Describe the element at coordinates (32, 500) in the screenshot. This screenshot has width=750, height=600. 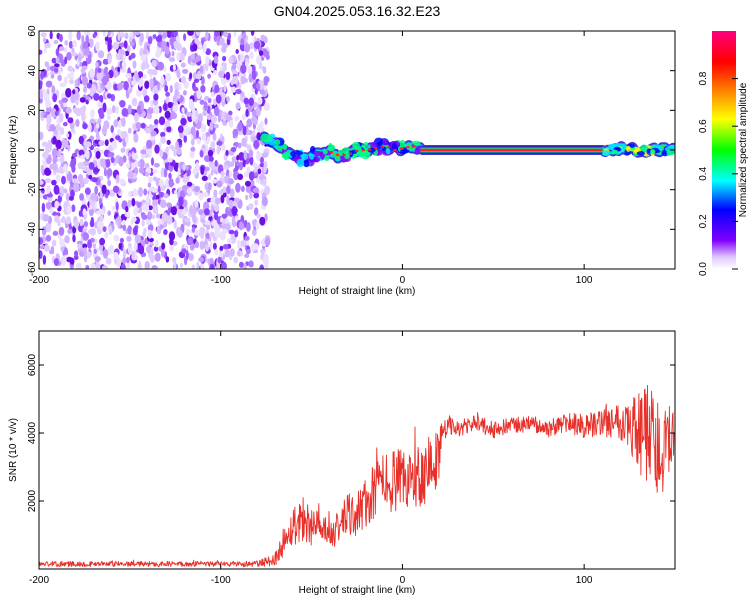
I see `snr-y-tick-label: 2000` at that location.